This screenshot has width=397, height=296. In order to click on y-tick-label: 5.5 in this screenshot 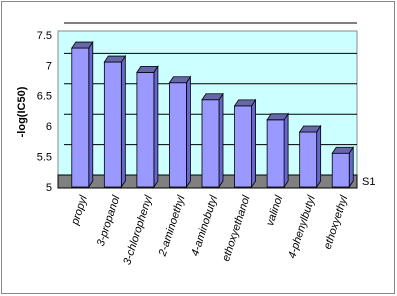, I will do `click(44, 158)`.